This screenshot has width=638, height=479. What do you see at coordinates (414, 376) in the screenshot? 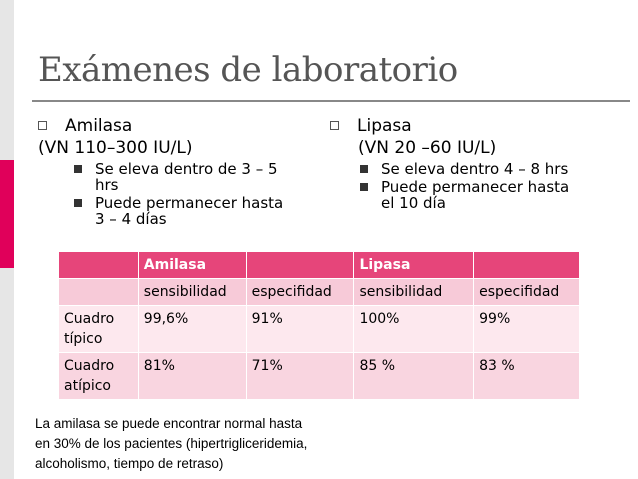
I see `table-cell: 85 %` at bounding box center [414, 376].